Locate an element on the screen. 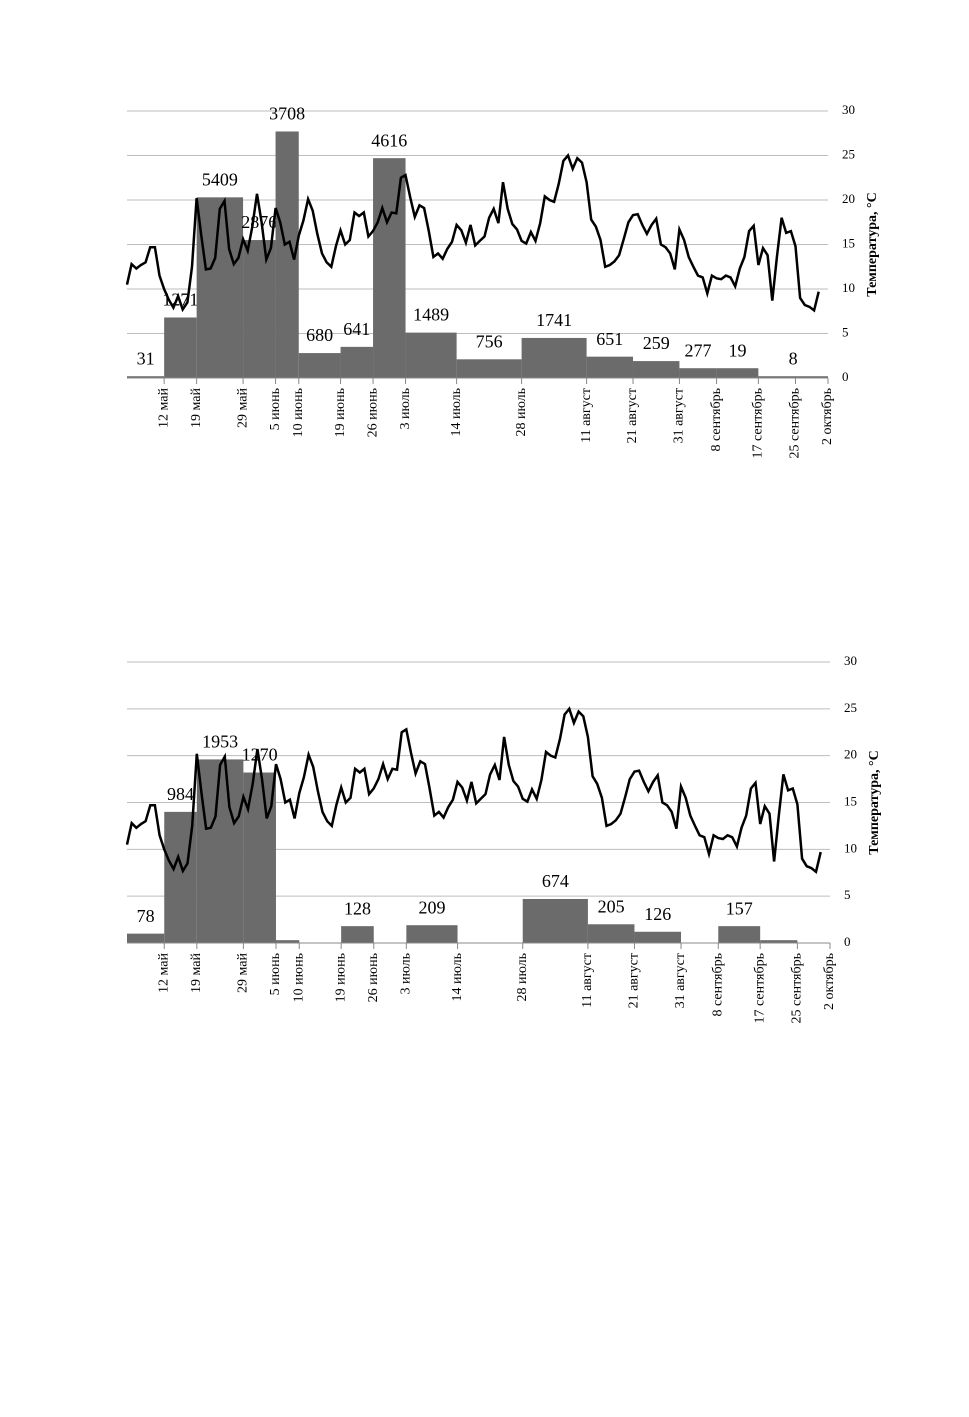 The width and height of the screenshot is (969, 1417). bar-label: 126 is located at coordinates (657, 914).